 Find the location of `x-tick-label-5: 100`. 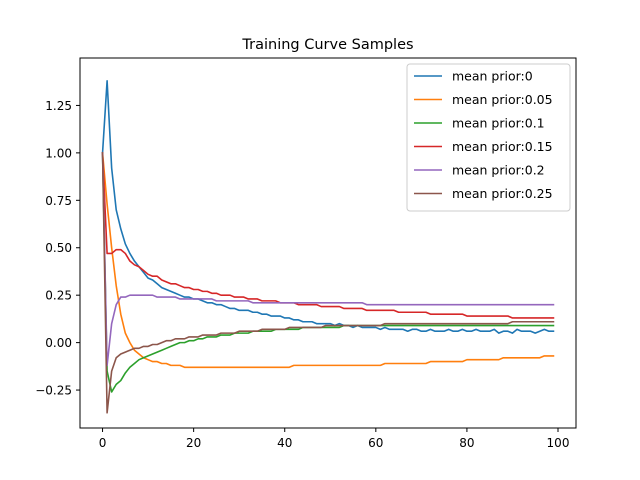

x-tick-label-5: 100 is located at coordinates (558, 443).